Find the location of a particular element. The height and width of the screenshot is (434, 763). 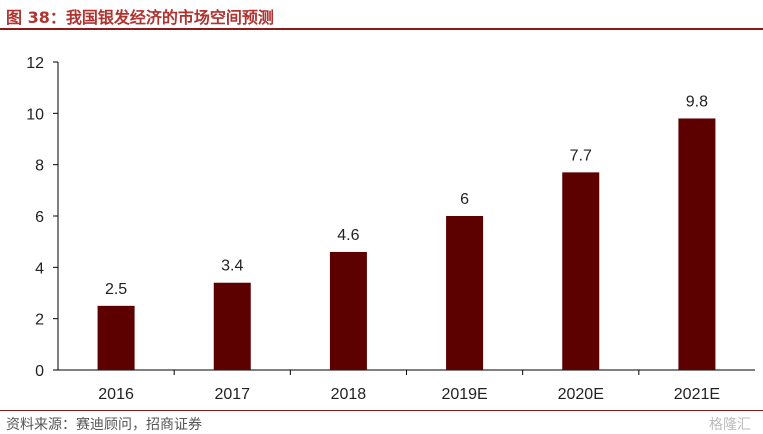

y-tick-label: 10 is located at coordinates (35, 114).